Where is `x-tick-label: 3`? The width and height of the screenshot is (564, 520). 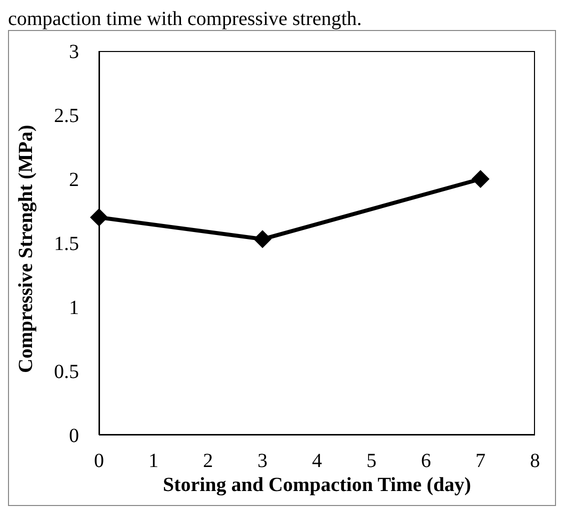 x-tick-label: 3 is located at coordinates (263, 461).